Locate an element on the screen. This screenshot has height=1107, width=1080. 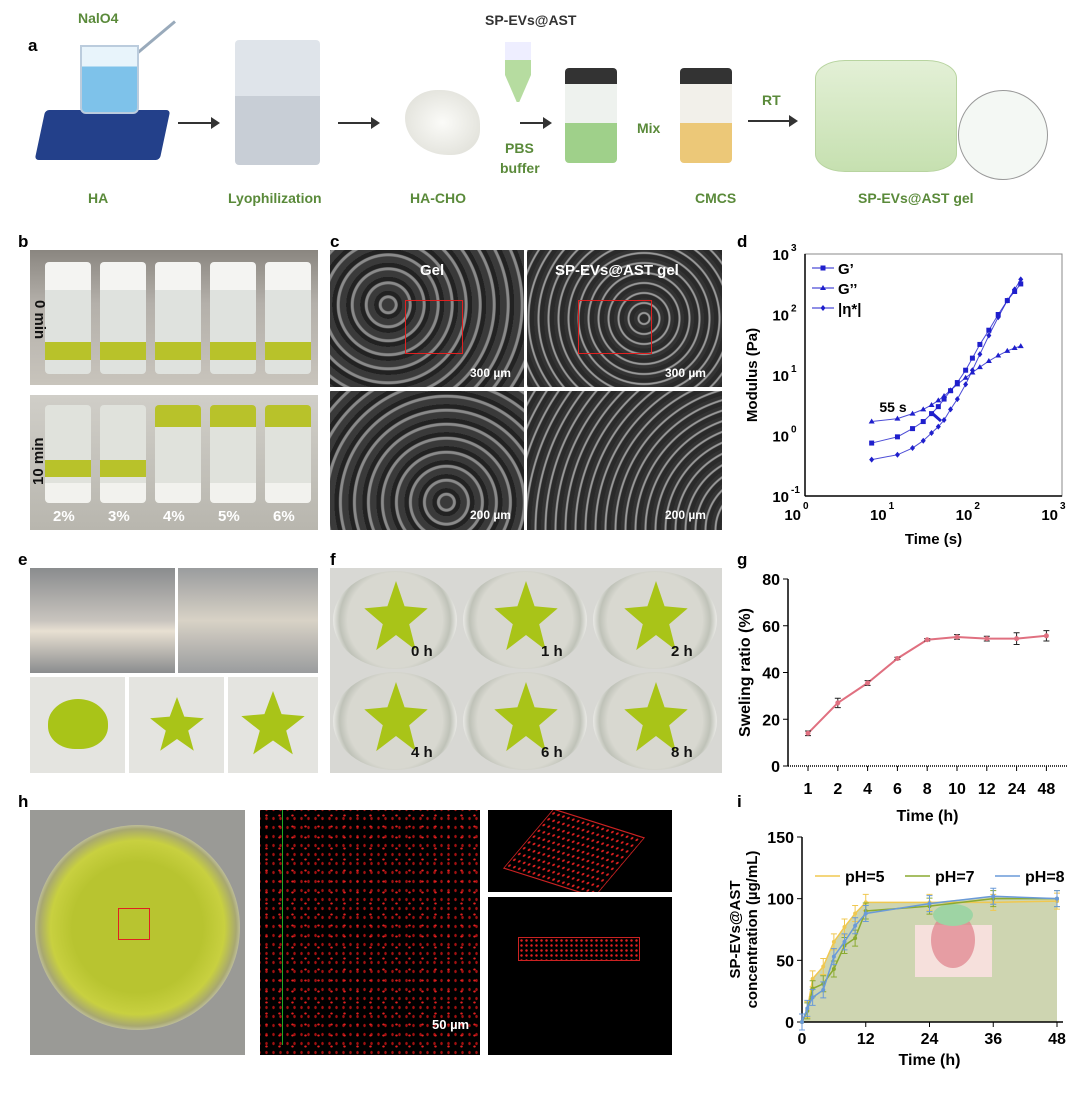
sem-gel-high-mag is located at coordinates (427, 460).